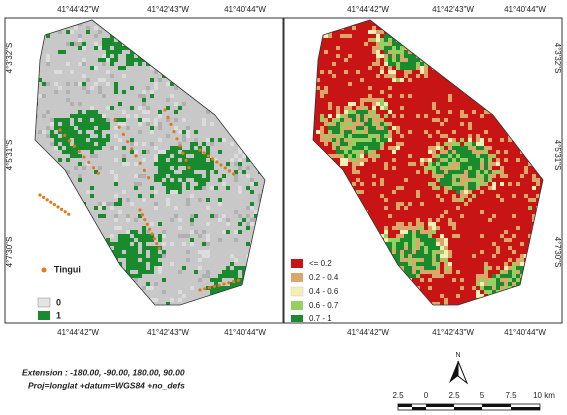  Describe the element at coordinates (473, 395) in the screenshot. I see `scale-labels: 2.5 0 2.5 5 7.5 10 km` at that location.